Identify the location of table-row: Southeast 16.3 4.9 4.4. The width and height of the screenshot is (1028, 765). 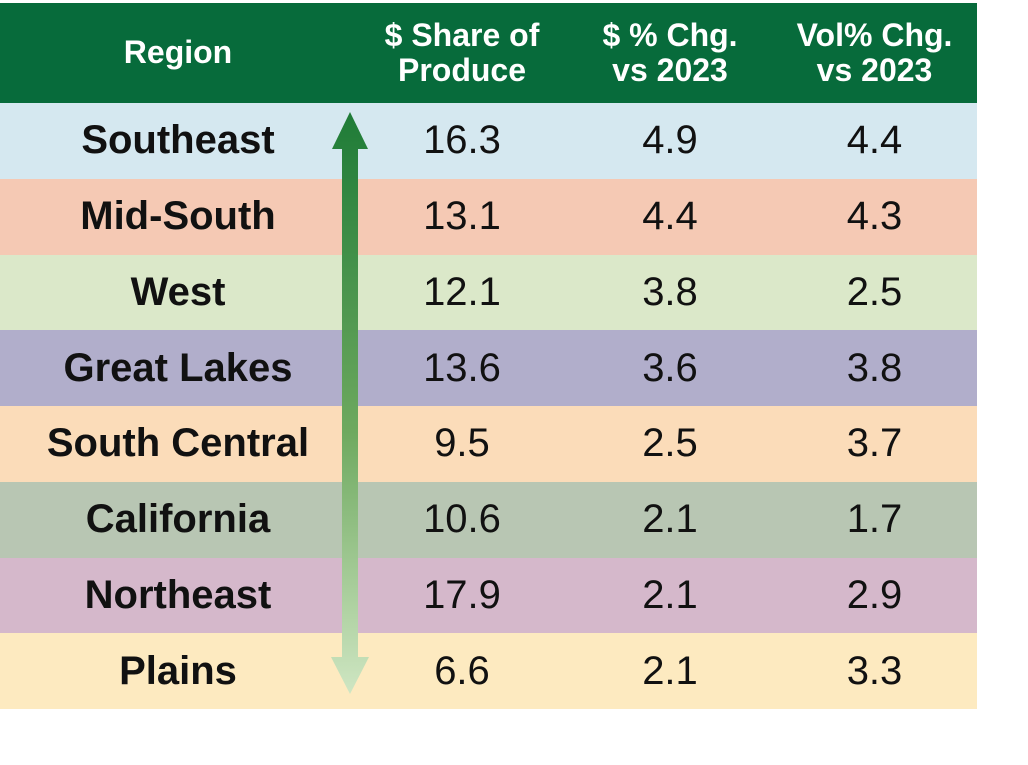
(488, 141).